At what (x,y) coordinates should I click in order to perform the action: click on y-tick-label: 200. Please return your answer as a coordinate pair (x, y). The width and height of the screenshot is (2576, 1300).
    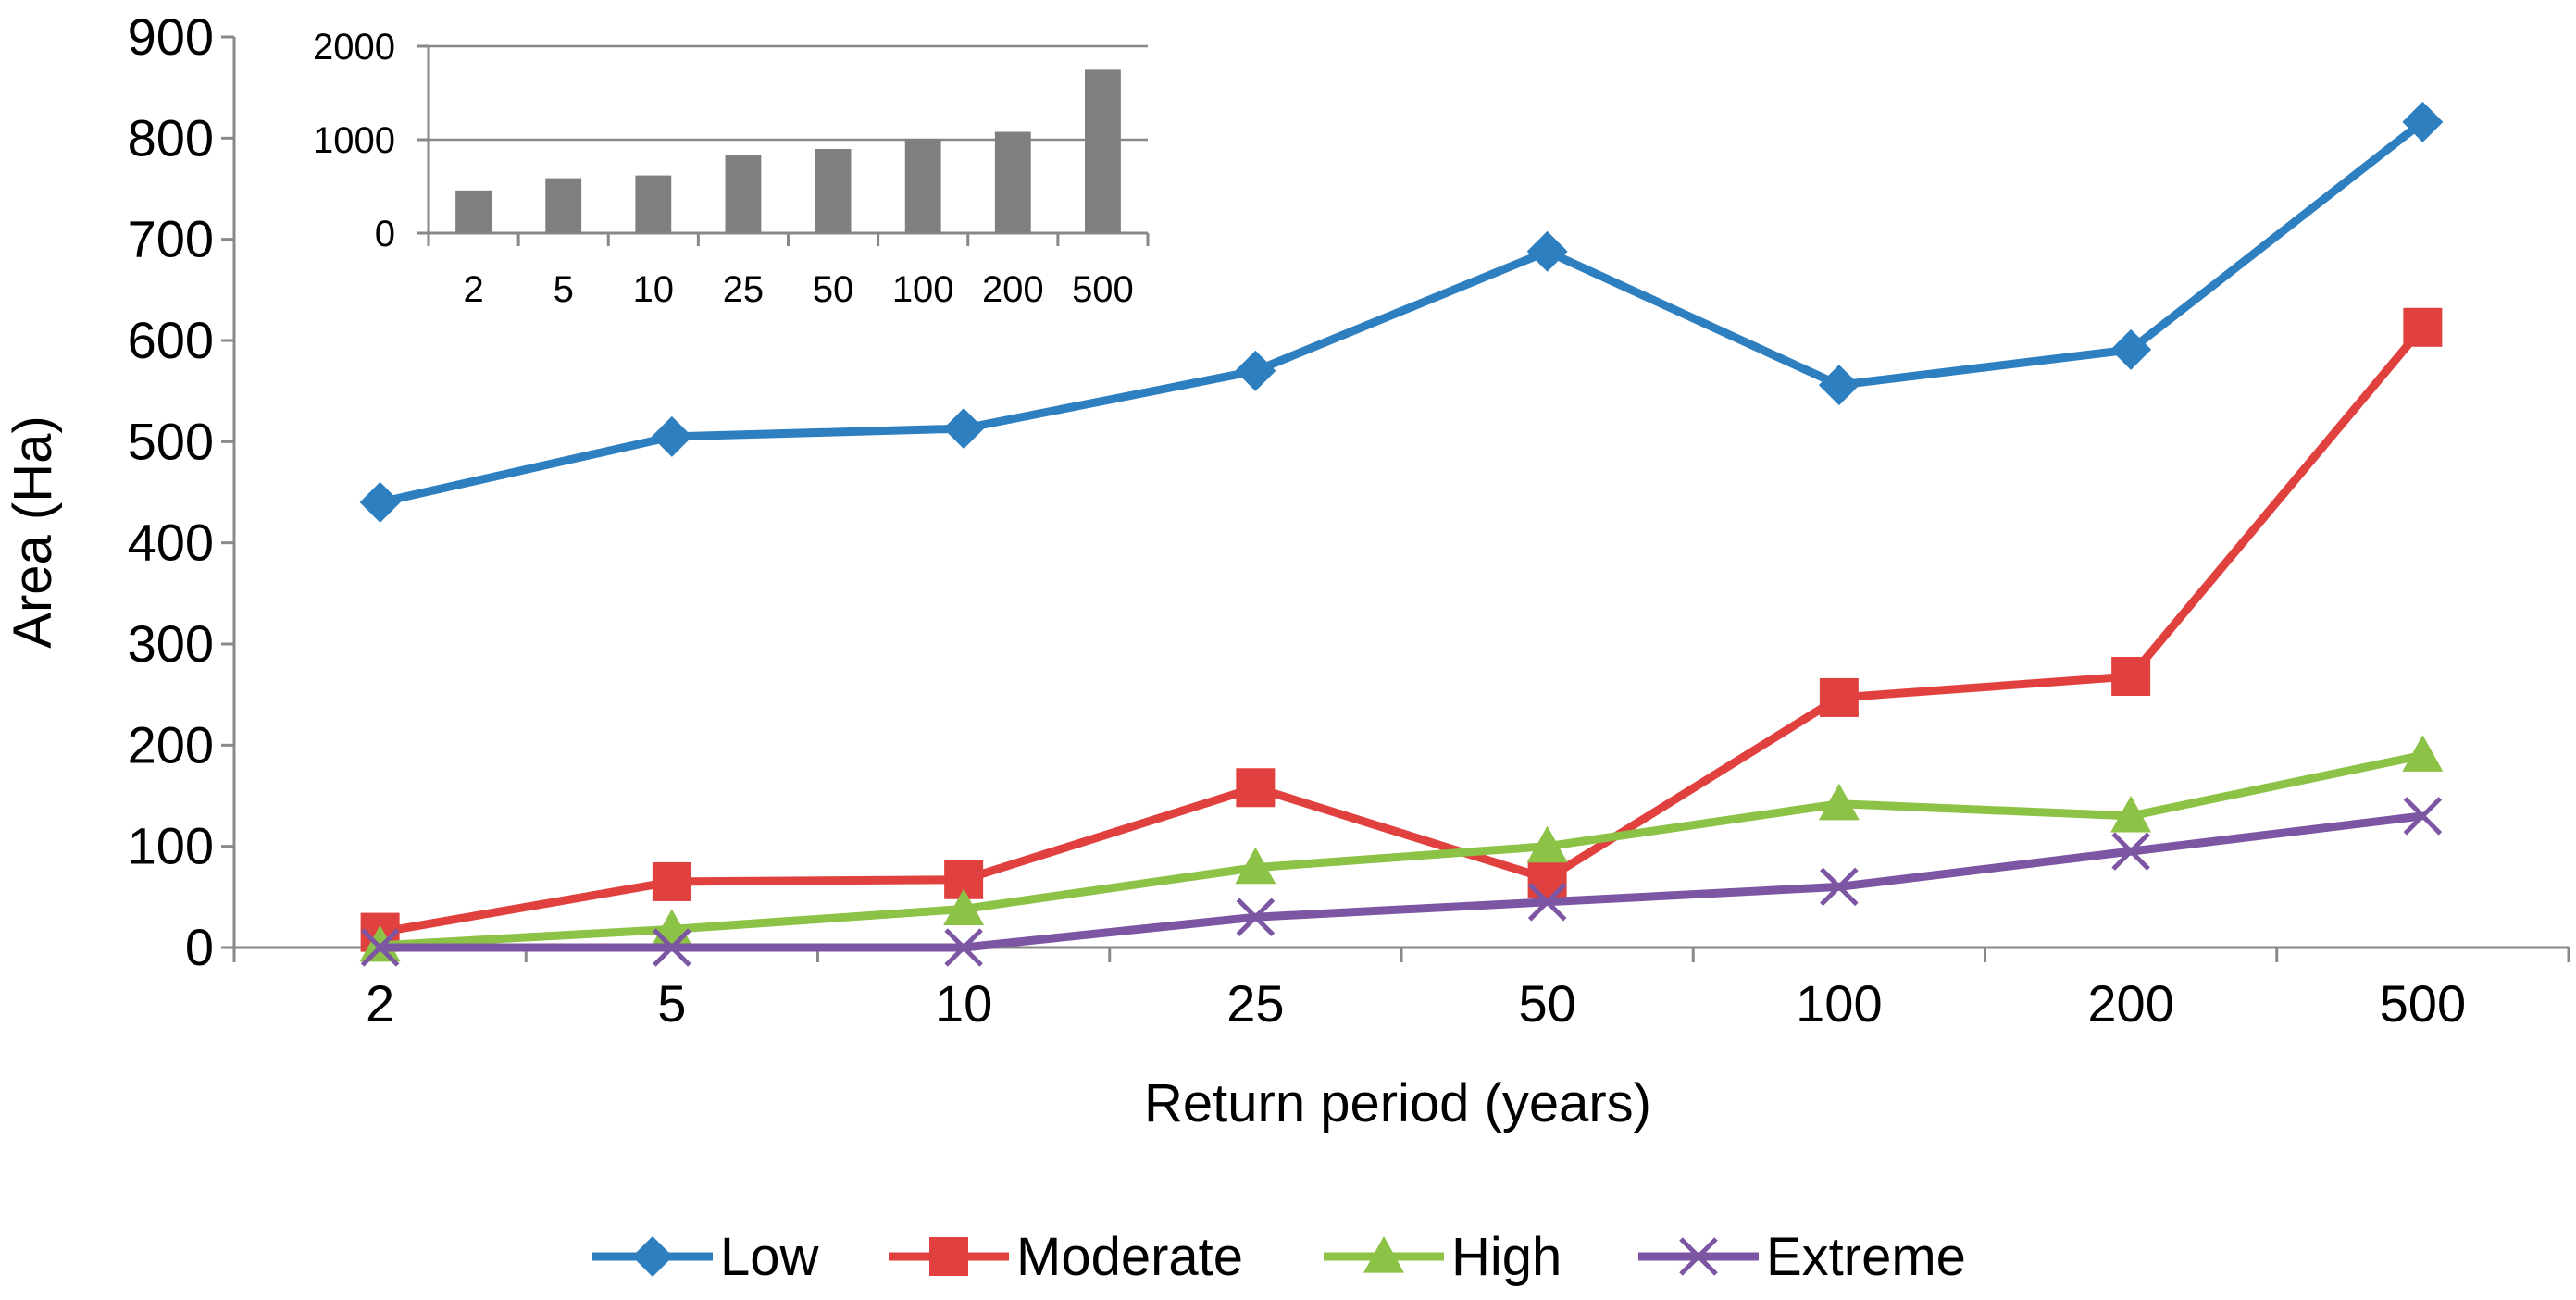
    Looking at the image, I should click on (171, 744).